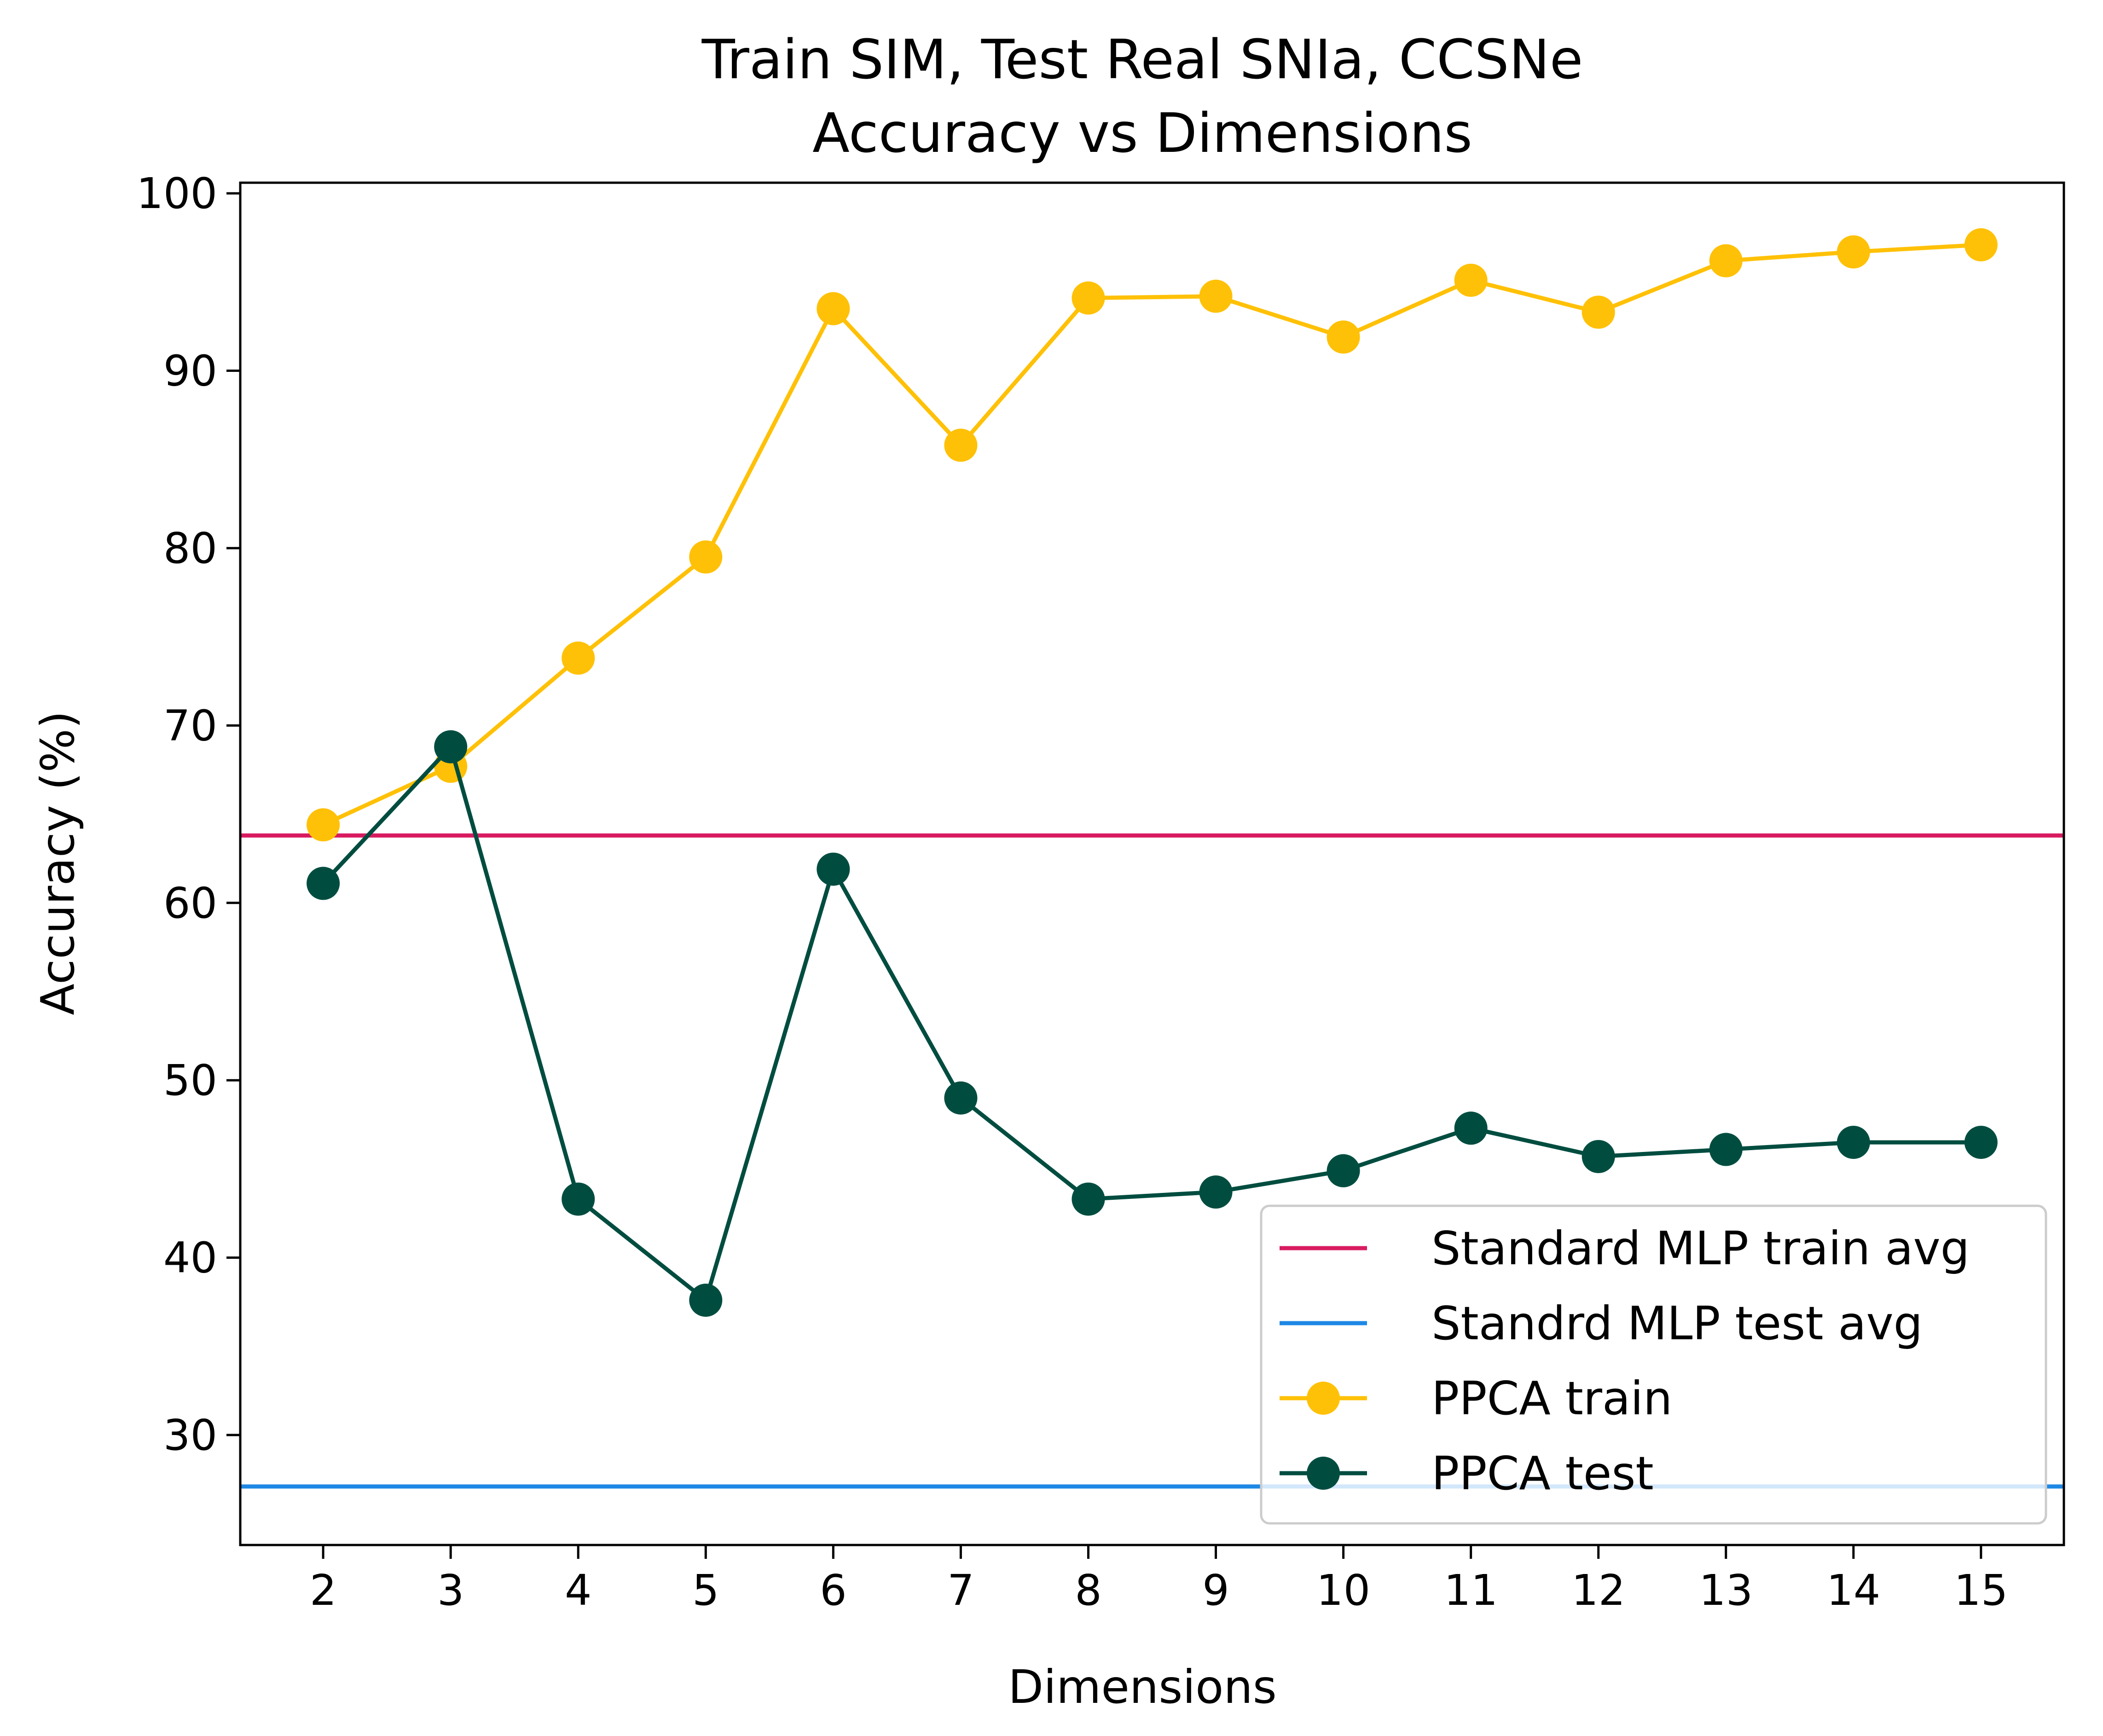  Describe the element at coordinates (450, 1590) in the screenshot. I see `x-tick-label: 3` at that location.